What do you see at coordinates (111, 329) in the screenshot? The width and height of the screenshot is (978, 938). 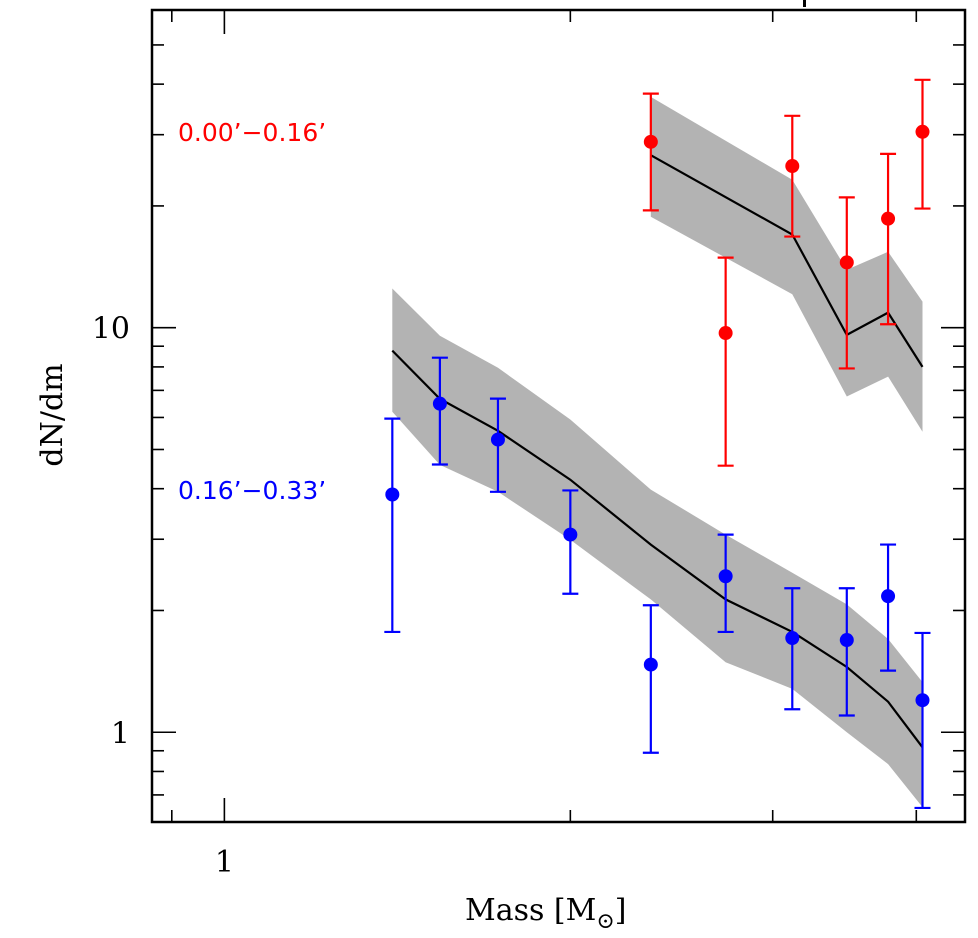 I see `y-tick-label: 10` at bounding box center [111, 329].